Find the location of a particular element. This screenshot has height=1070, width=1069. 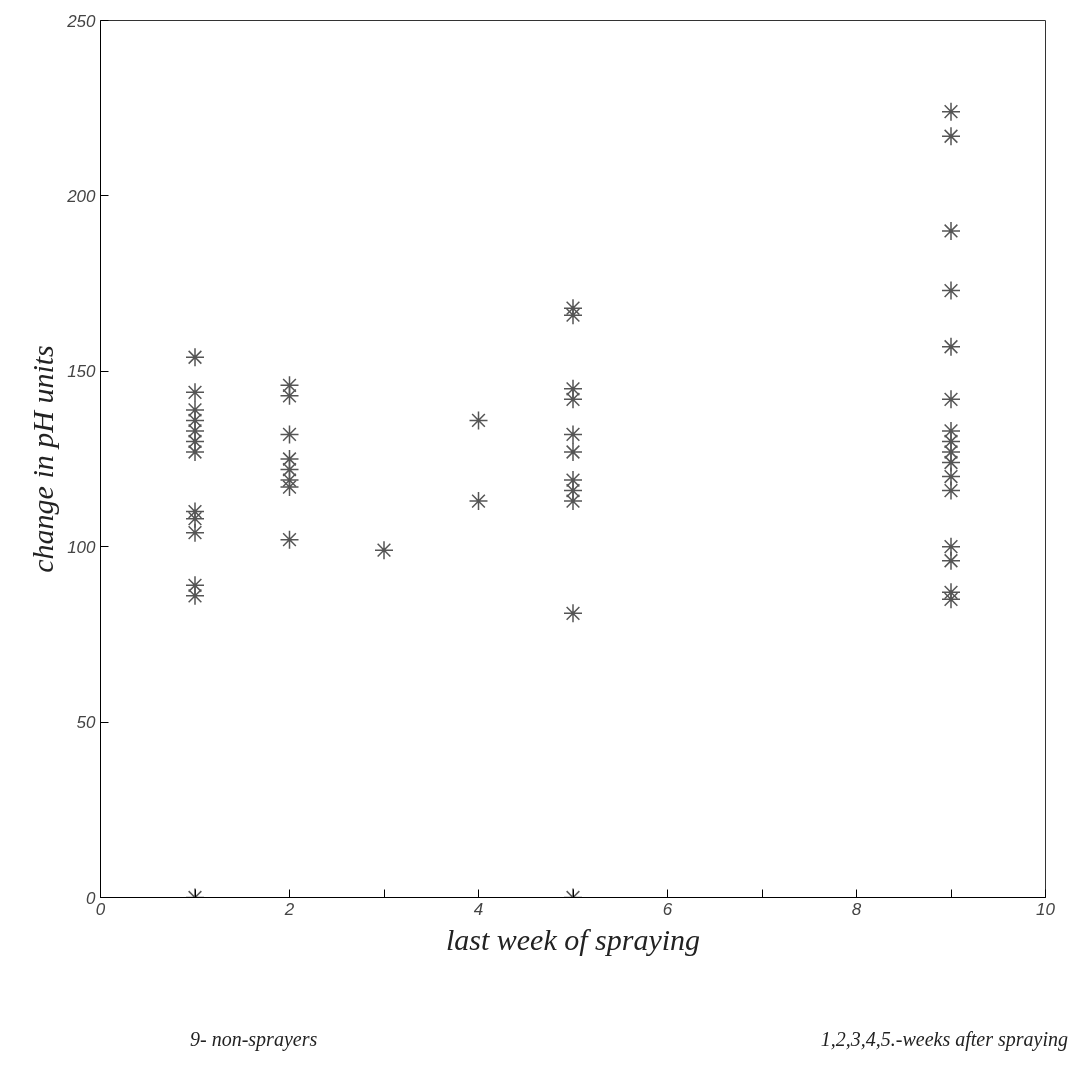

y-tick-label: 50 is located at coordinates (86, 723).